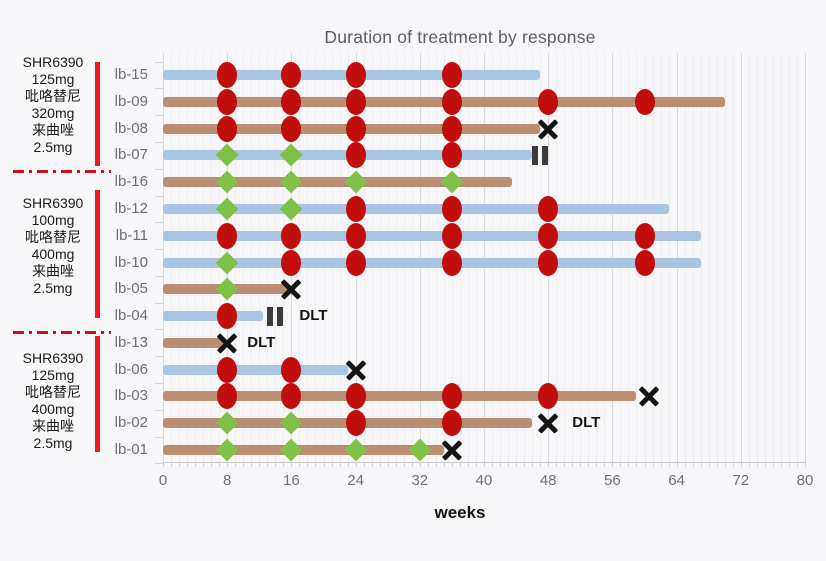  Describe the element at coordinates (53, 246) in the screenshot. I see `dose-group-label: SHR6390 100mg 吡咯替尼 400mg 来曲唑 2.5mg` at that location.